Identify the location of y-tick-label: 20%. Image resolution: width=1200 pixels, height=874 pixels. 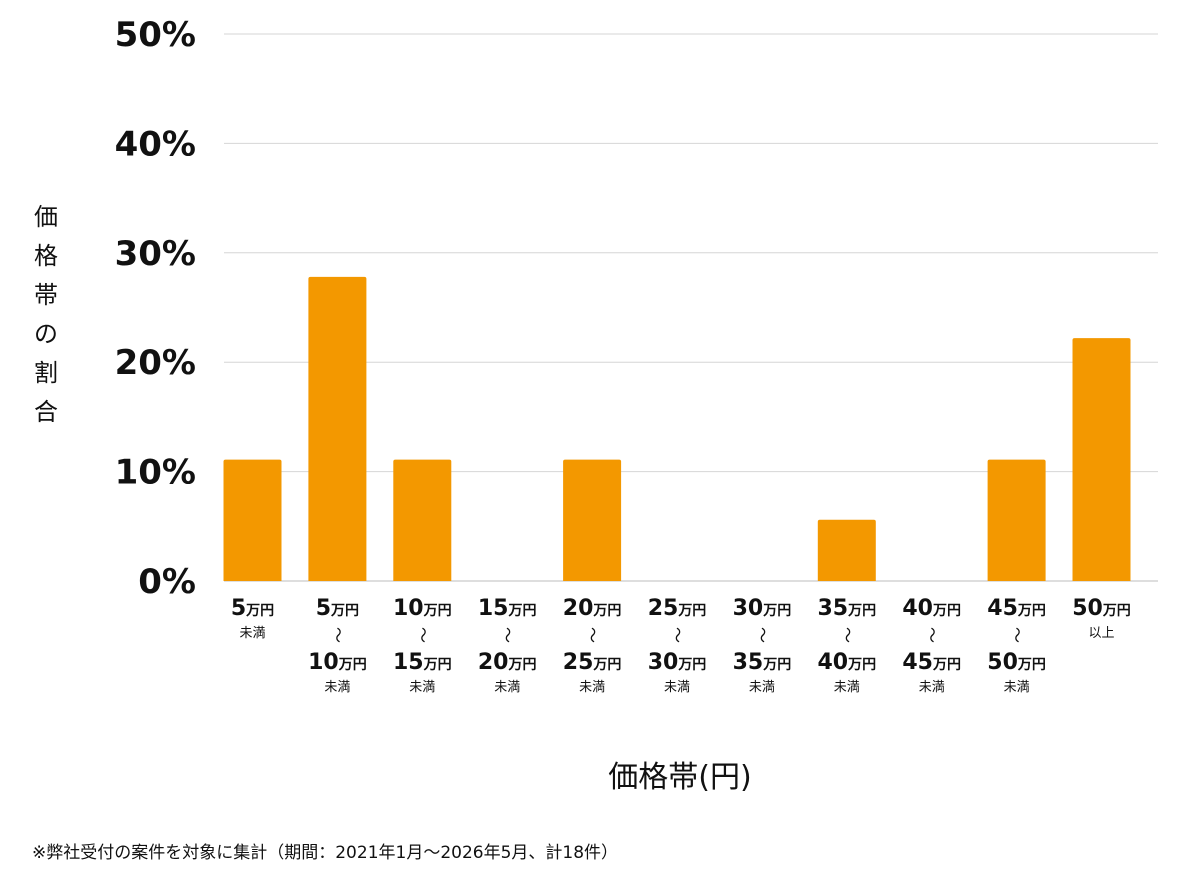
(155, 363).